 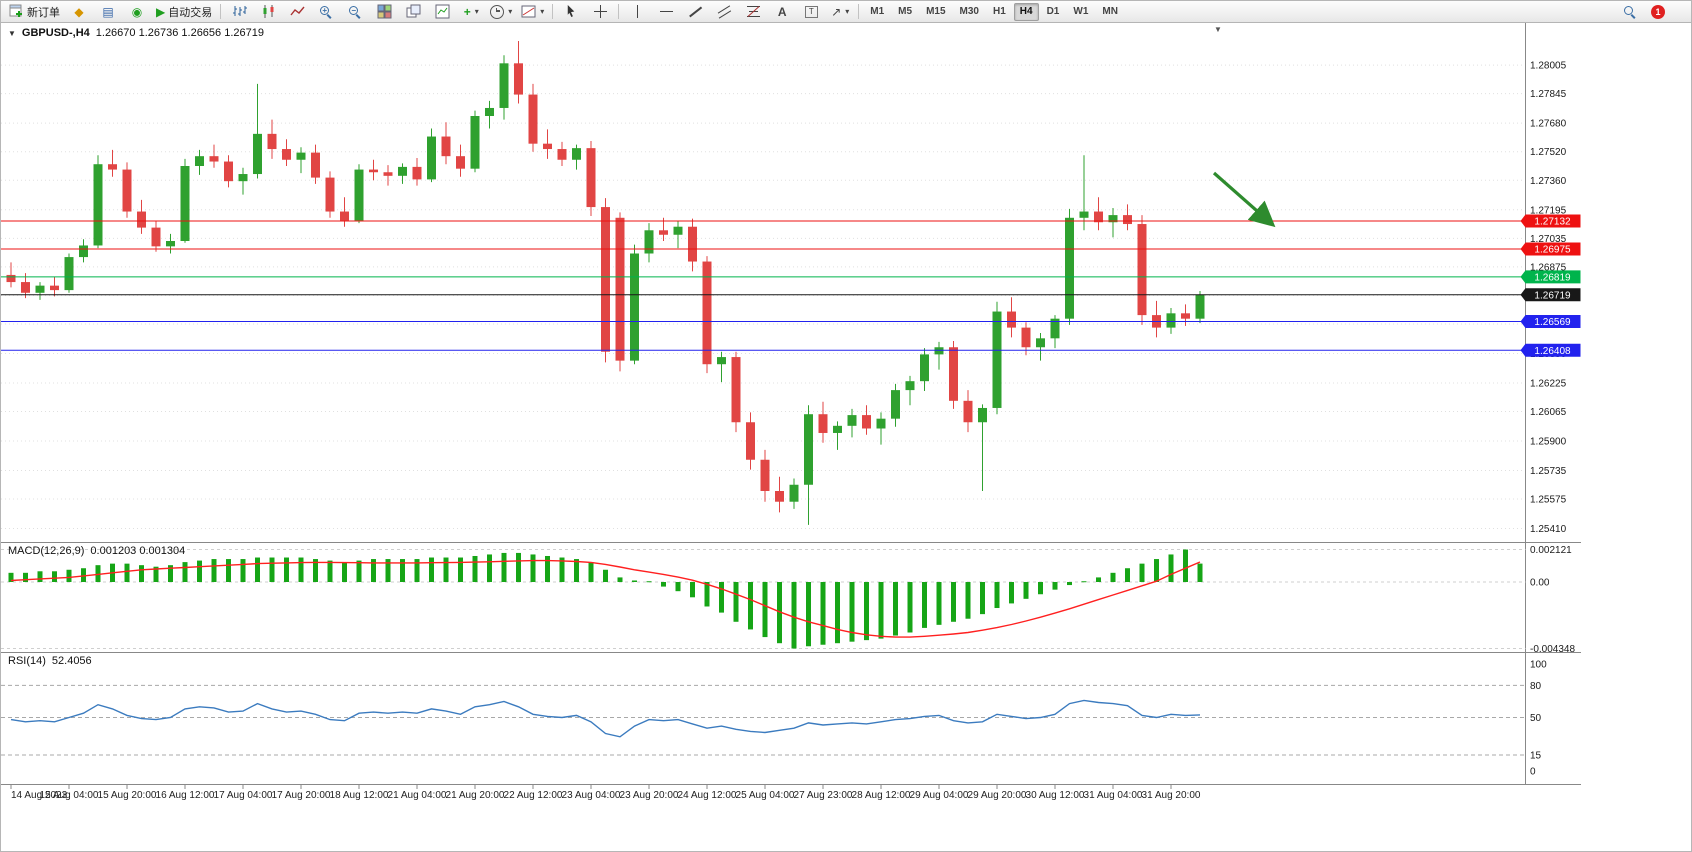 I want to click on svg-text: 1.27132, so click(x=1552, y=222).